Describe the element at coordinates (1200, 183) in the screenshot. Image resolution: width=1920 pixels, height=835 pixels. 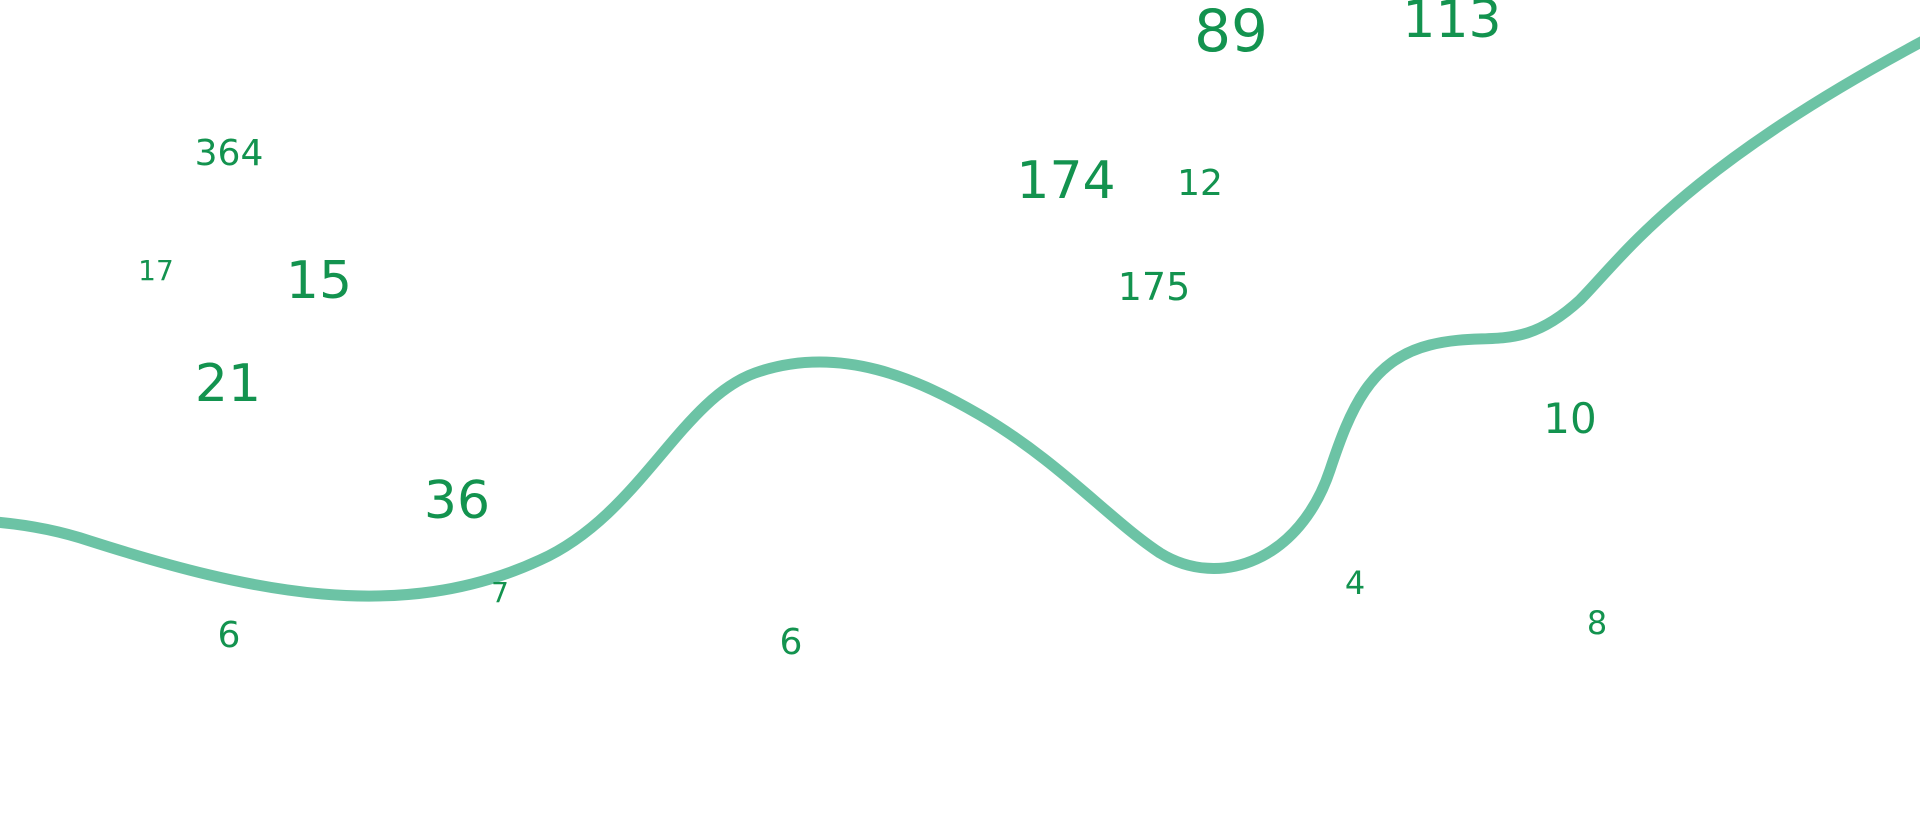
I see `number-label: 12` at that location.